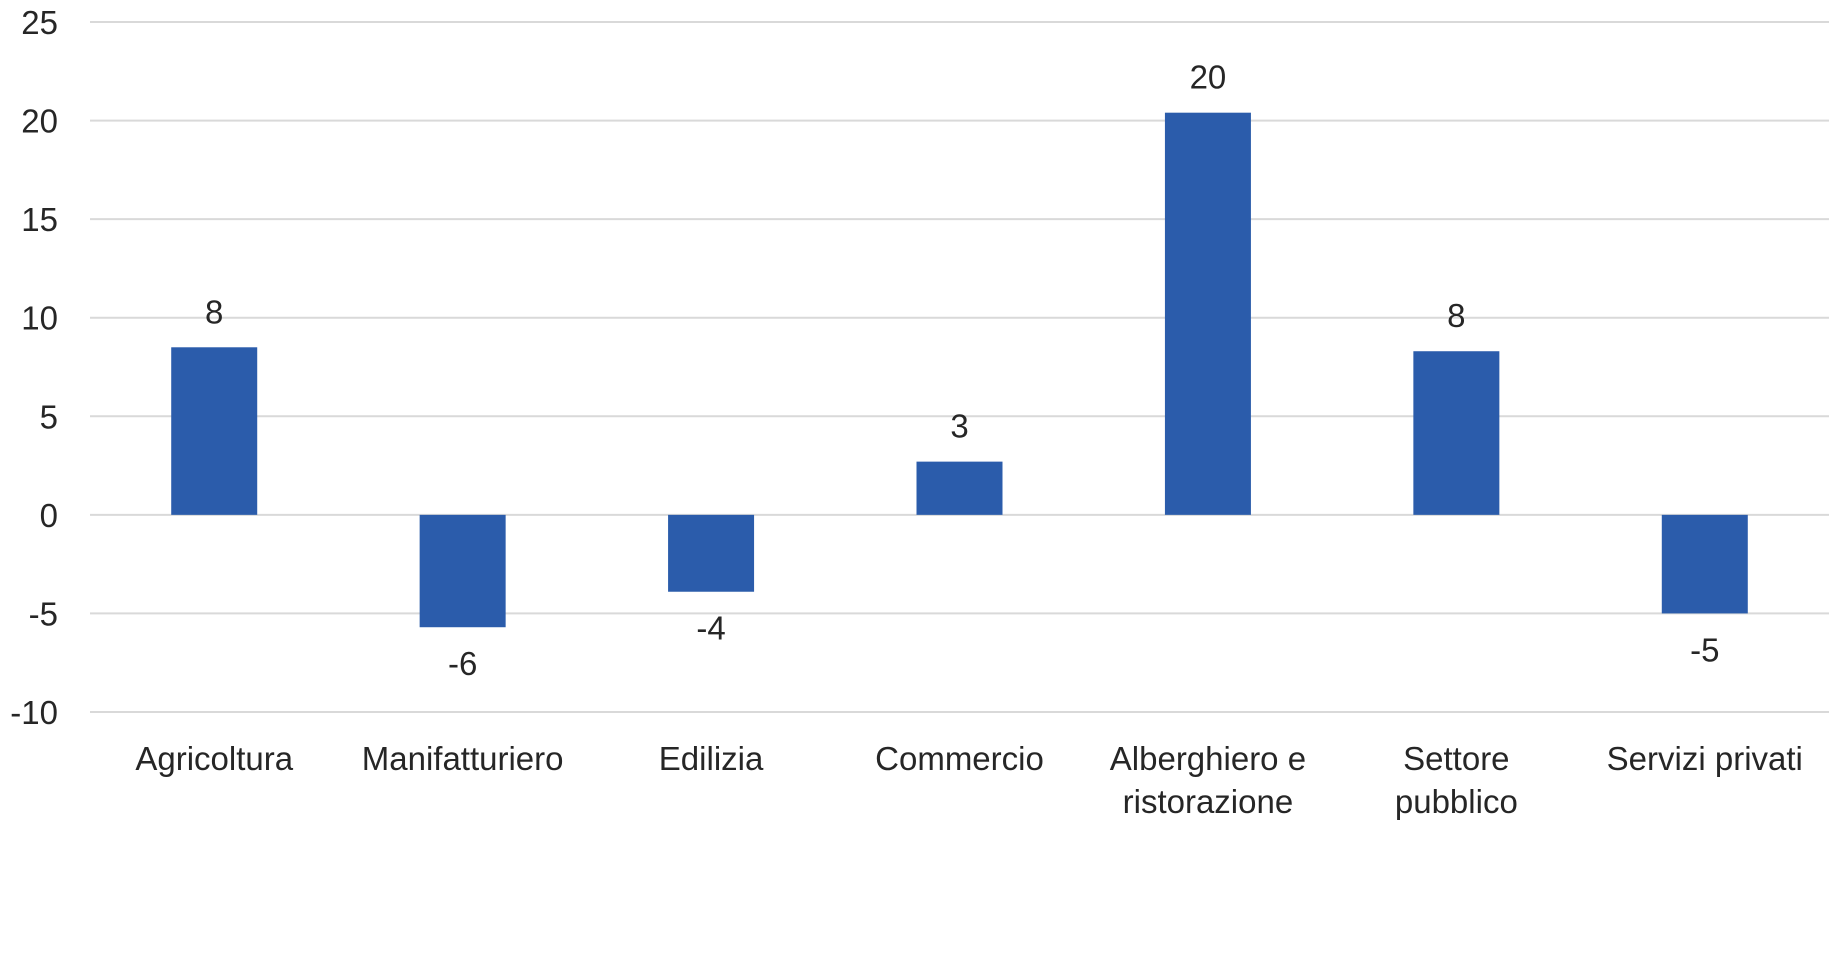  What do you see at coordinates (39, 121) in the screenshot?
I see `y-tick-label: 20` at bounding box center [39, 121].